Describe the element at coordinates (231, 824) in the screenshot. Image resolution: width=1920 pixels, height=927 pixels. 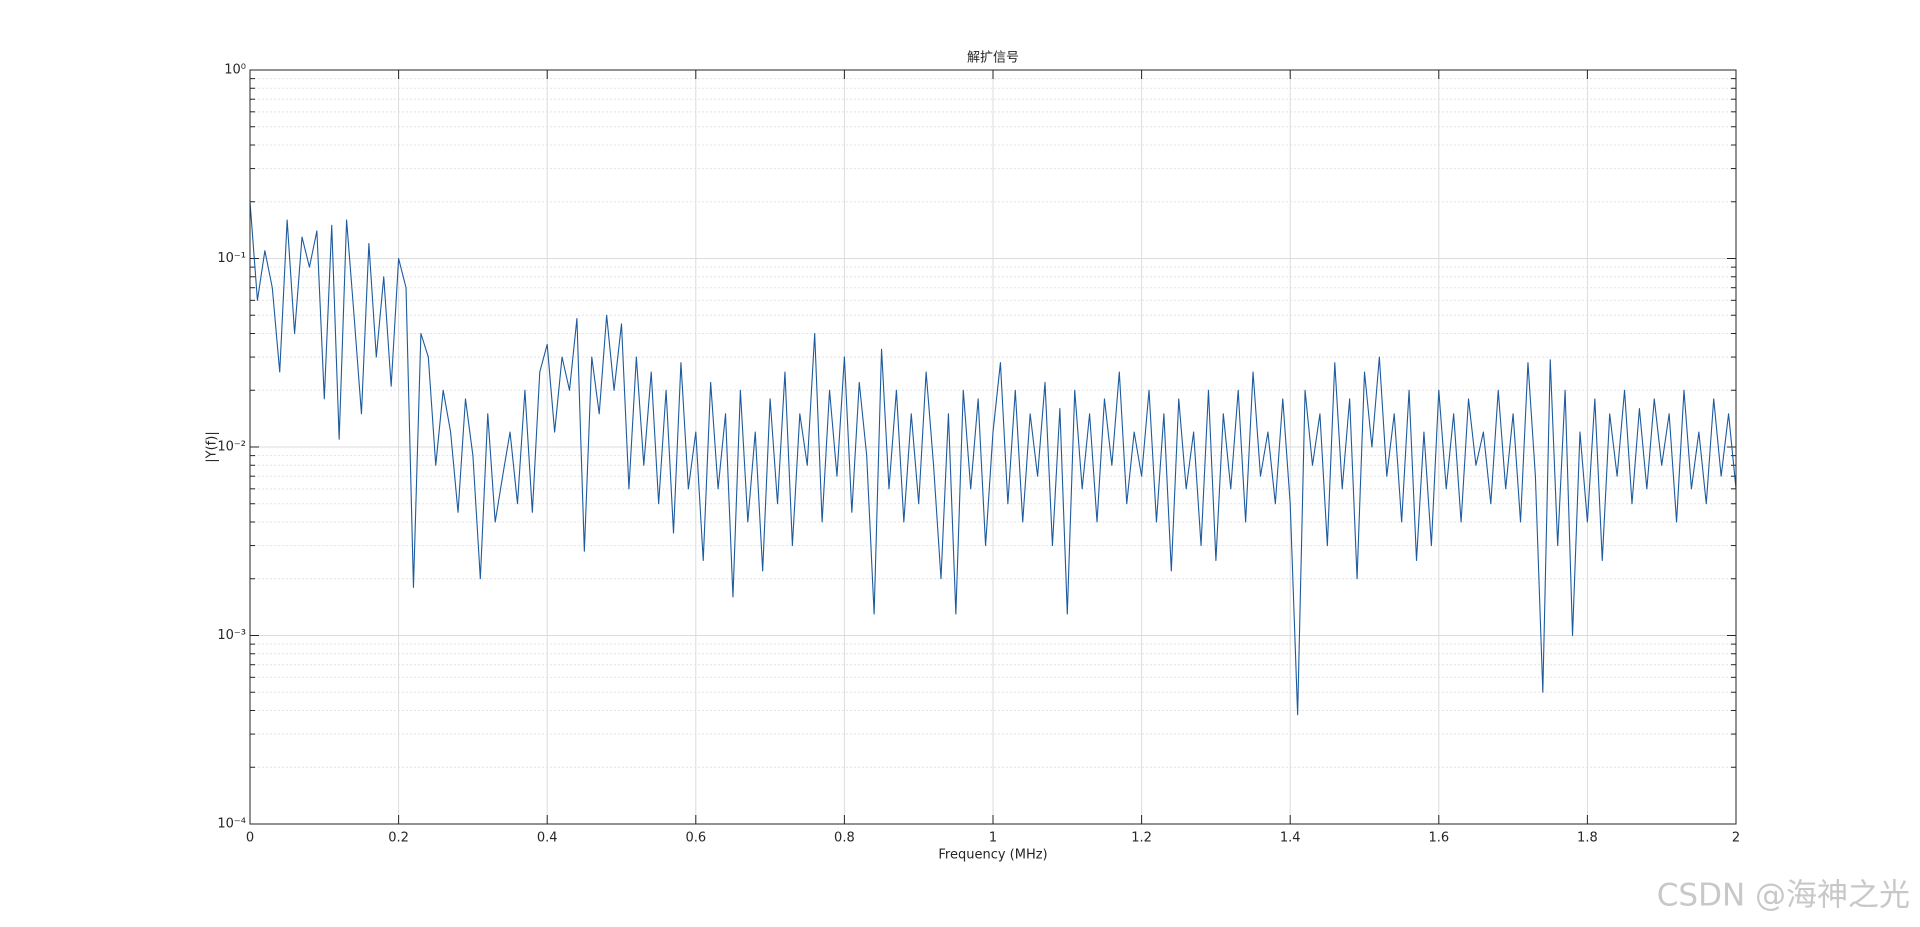
I see `y-tick-label: 10⁻⁴` at that location.